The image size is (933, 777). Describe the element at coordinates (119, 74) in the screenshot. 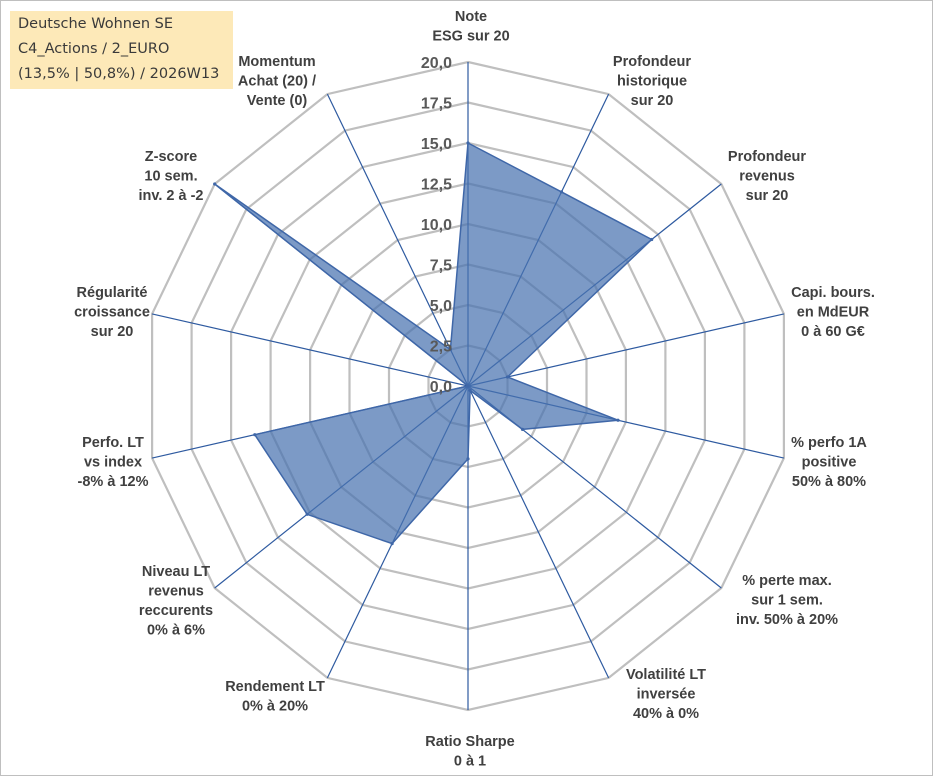

I see `stats-line: (13,5% | 50,8%) / 2026W13` at that location.